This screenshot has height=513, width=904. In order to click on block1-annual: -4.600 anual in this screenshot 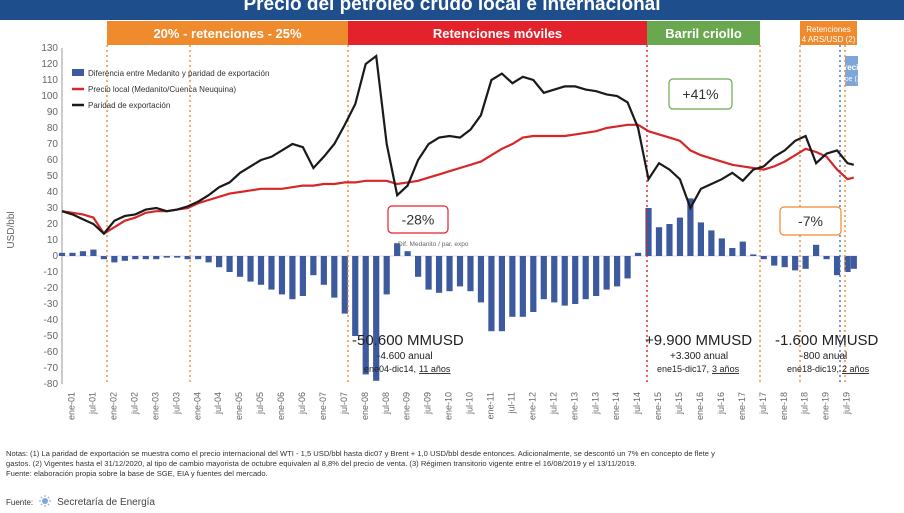, I will do `click(405, 356)`.